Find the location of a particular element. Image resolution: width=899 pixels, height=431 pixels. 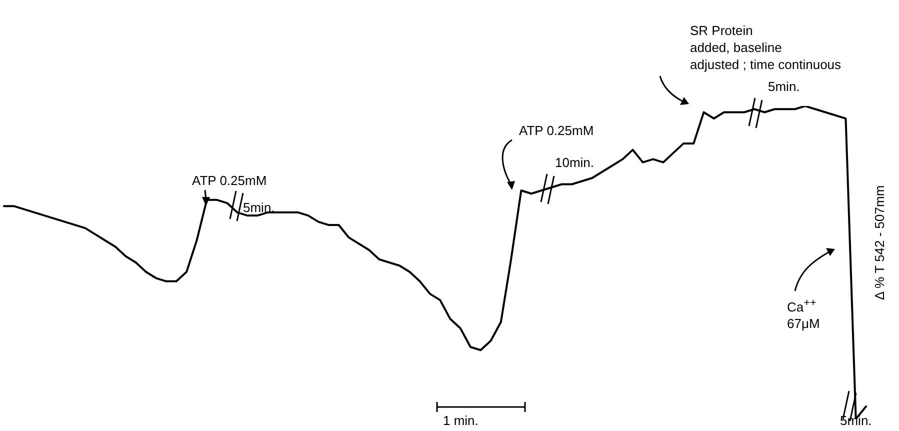

annotation: 10min. is located at coordinates (574, 162).